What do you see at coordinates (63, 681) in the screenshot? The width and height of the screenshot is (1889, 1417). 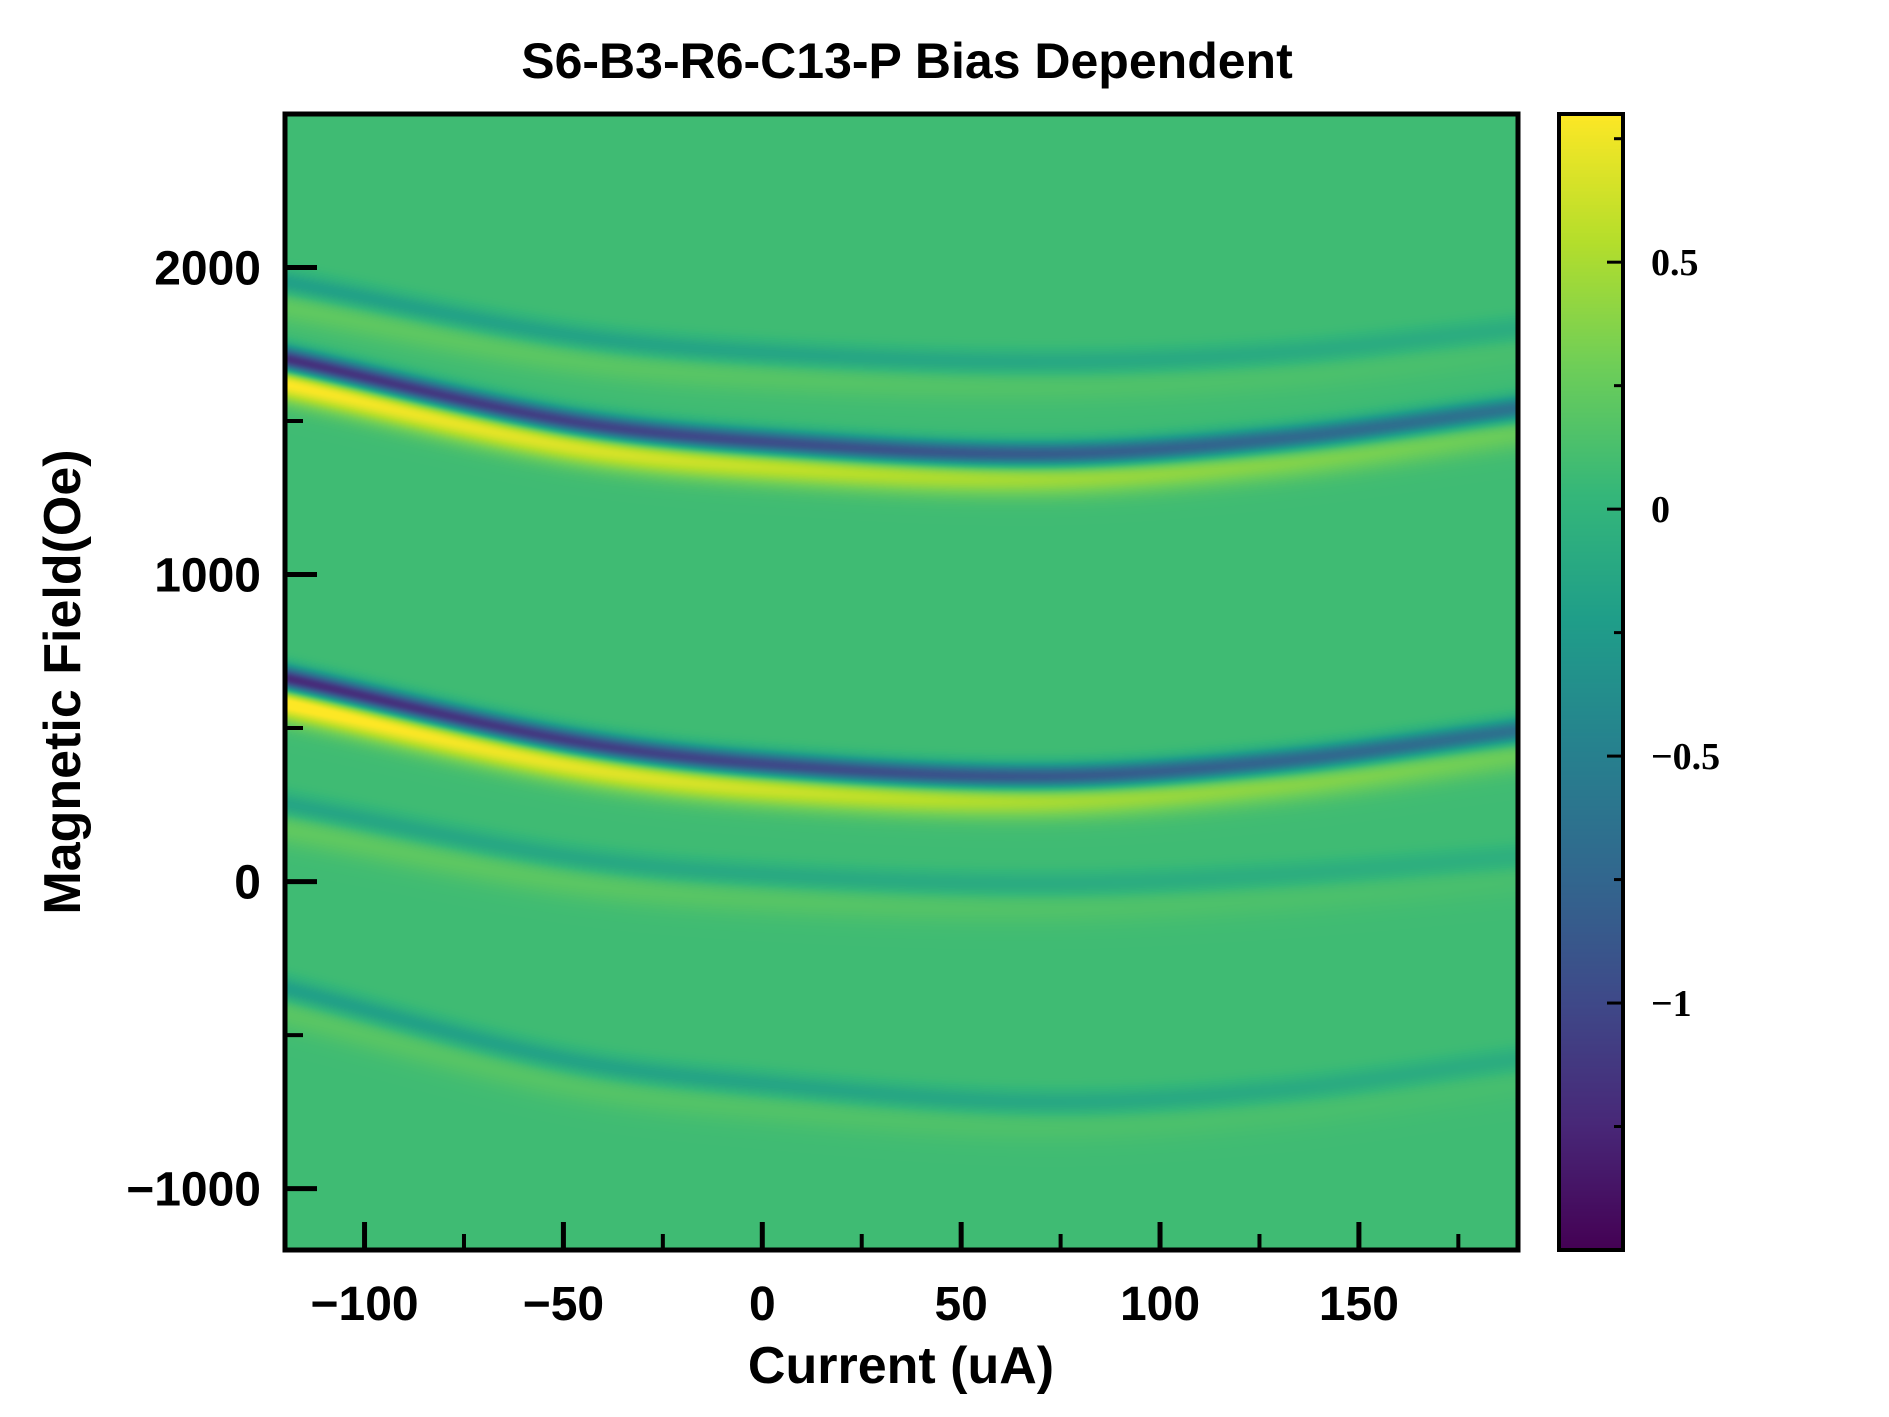 I see `y-axis-label: Magnetic Field(Oe)` at bounding box center [63, 681].